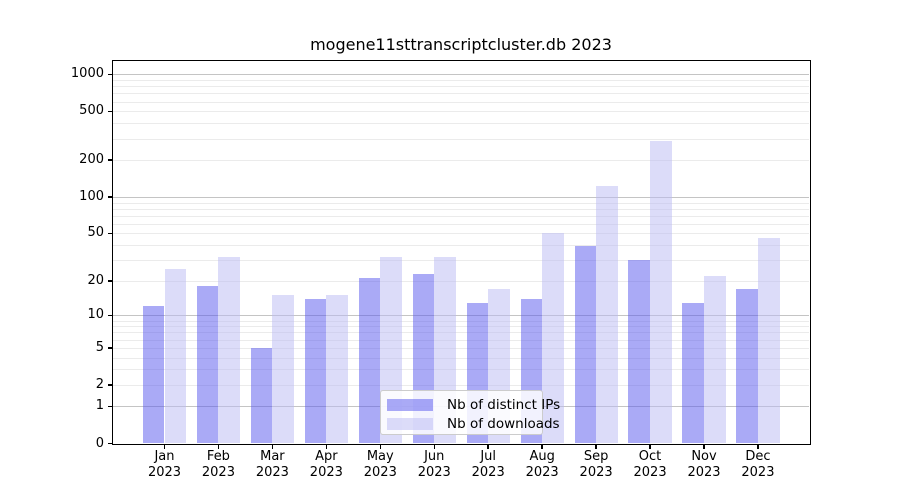 The image size is (900, 500). What do you see at coordinates (596, 464) in the screenshot?
I see `x-tick-label: Sep 2023` at bounding box center [596, 464].